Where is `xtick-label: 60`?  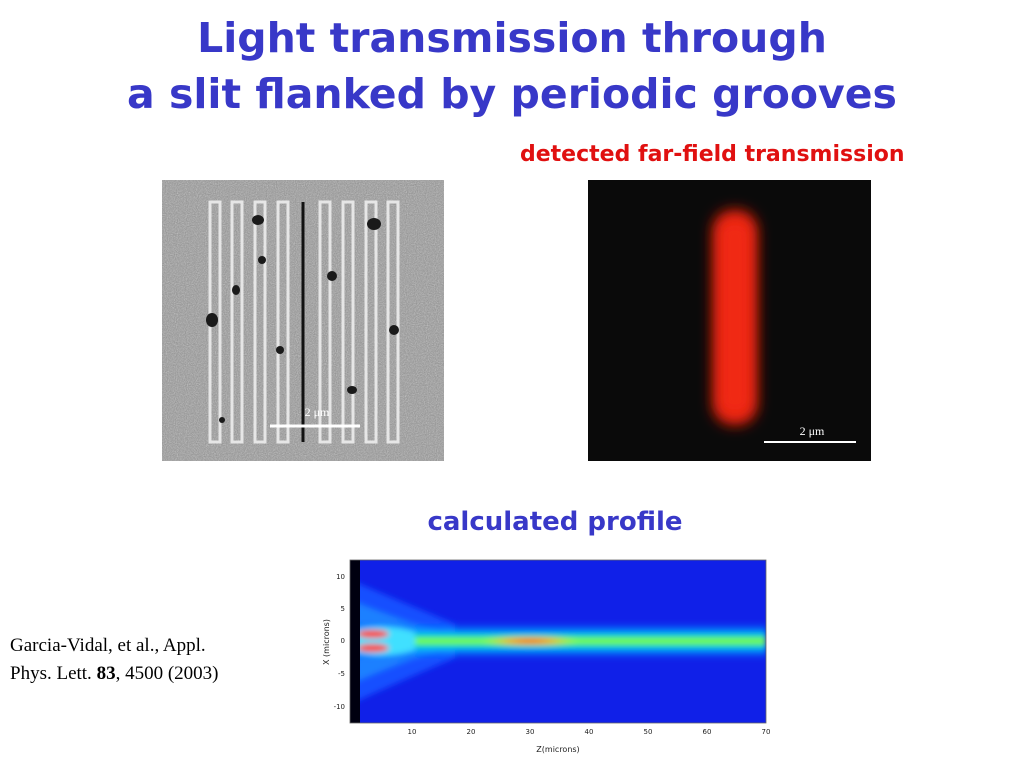
xtick-label: 60 is located at coordinates (707, 732).